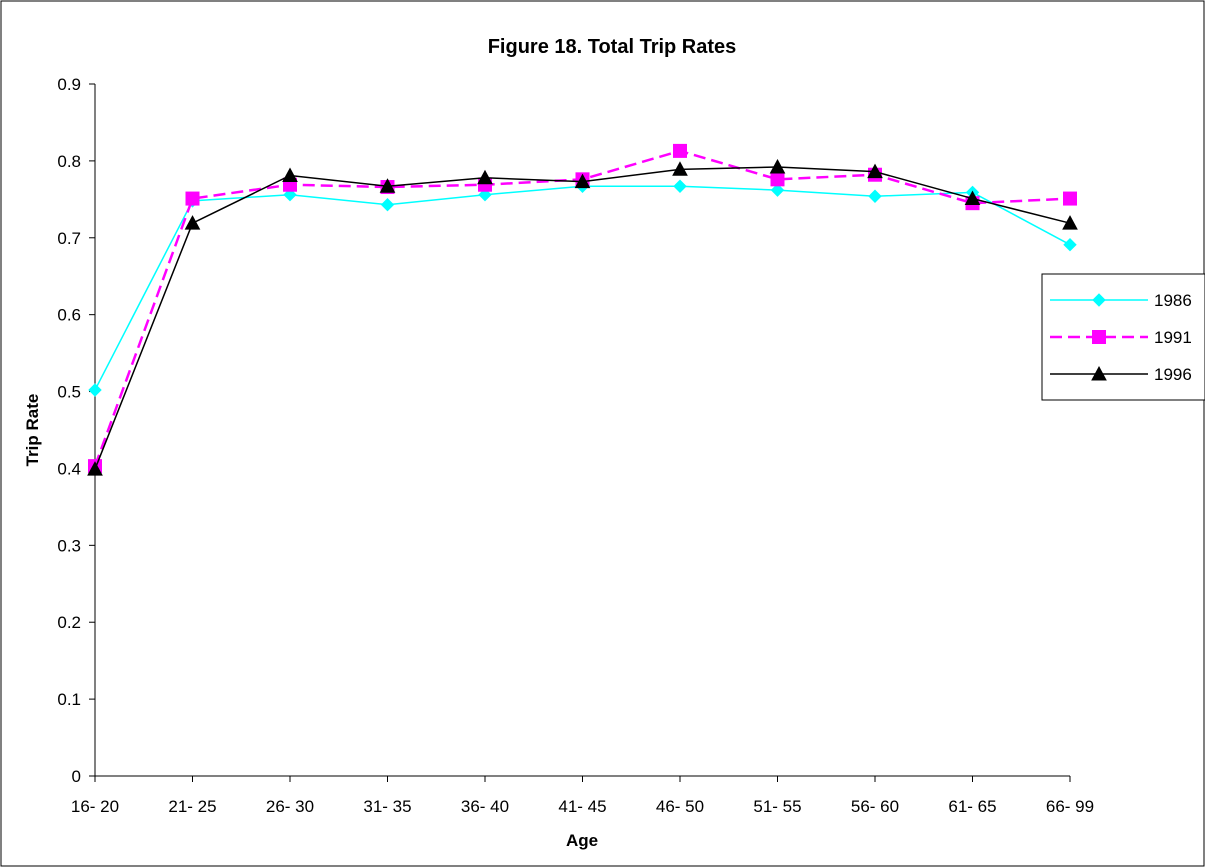  I want to click on y-tick-label: 0.9, so click(69, 84).